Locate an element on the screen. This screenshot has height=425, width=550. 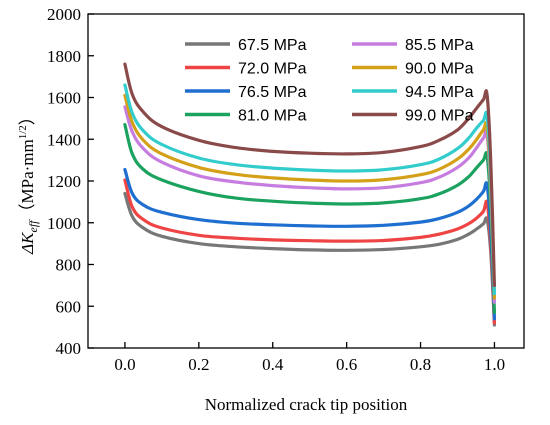
x-axis-label: Normalized crack tip position is located at coordinates (306, 404).